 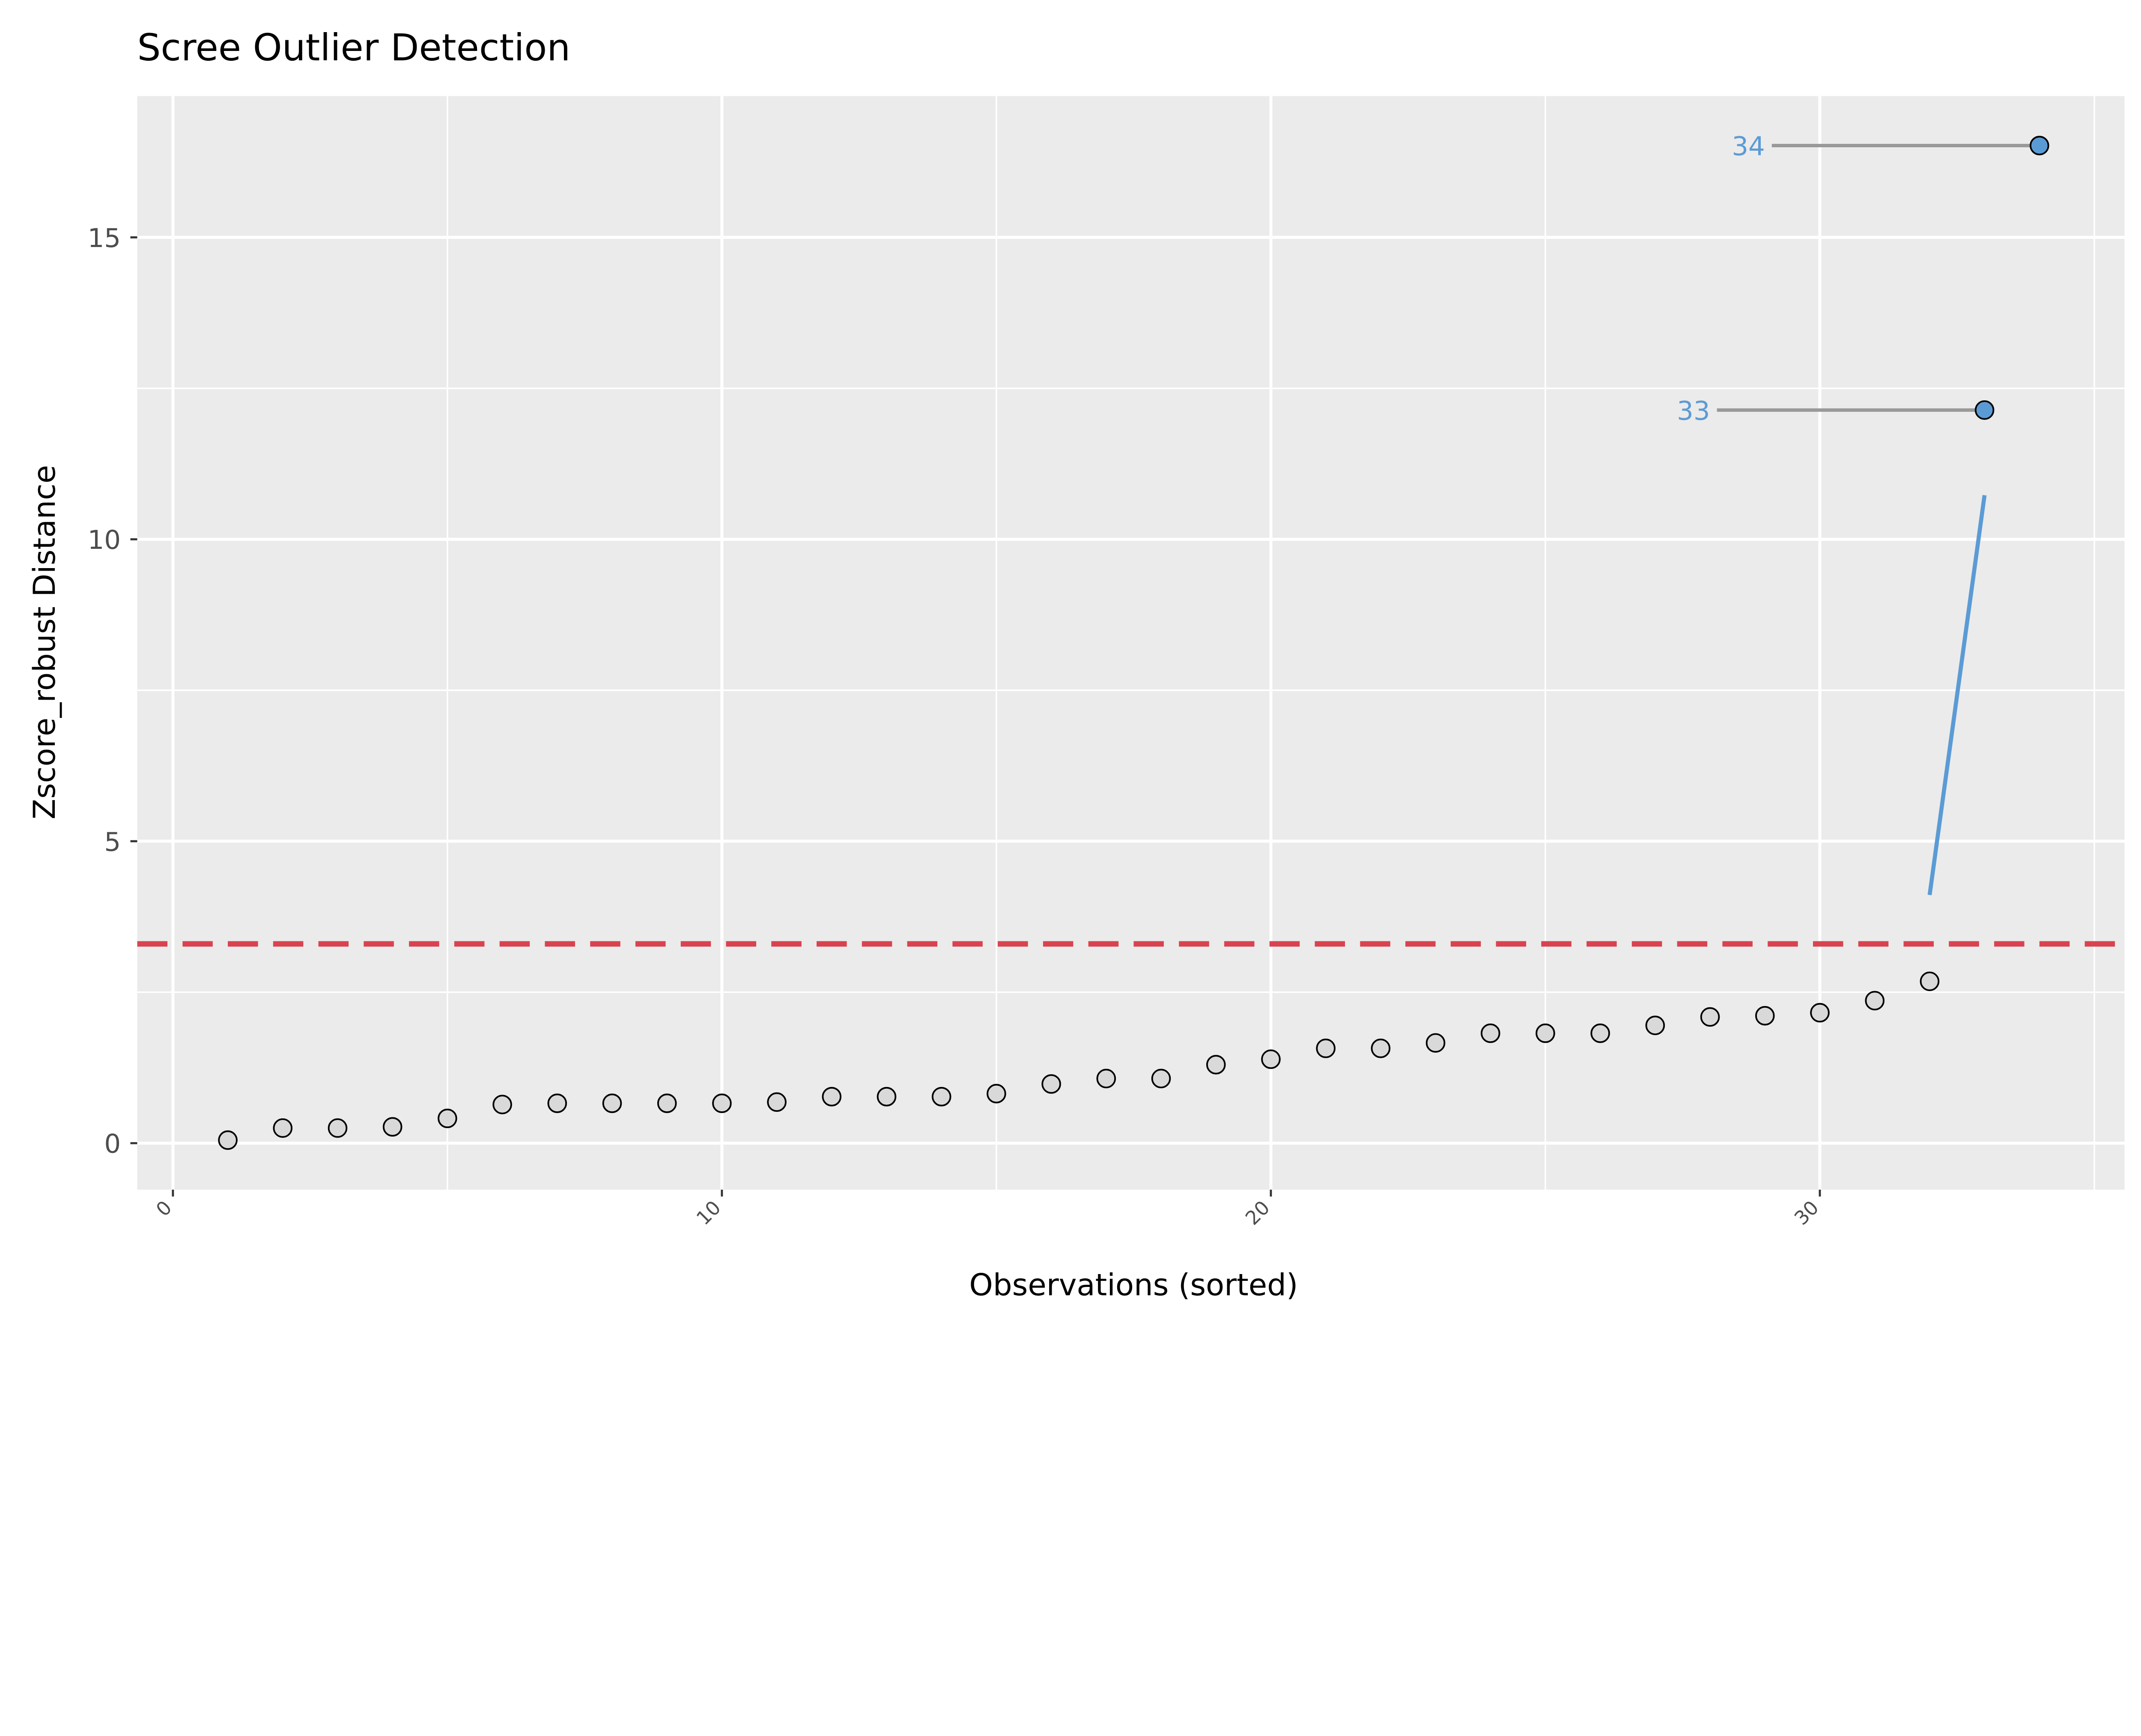 What do you see at coordinates (44, 642) in the screenshot?
I see `y-axis-label: Zscore_robust Distance` at bounding box center [44, 642].